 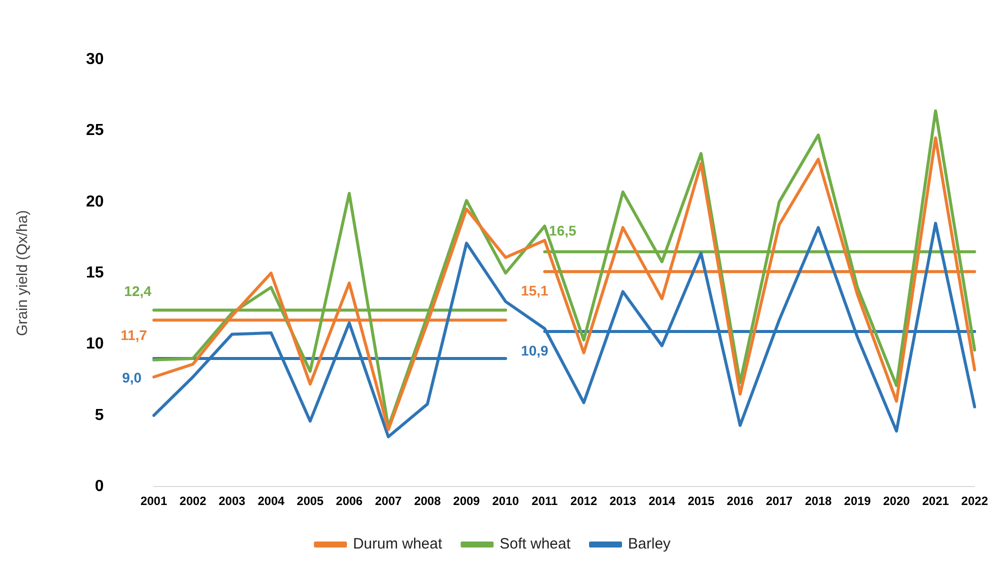 What do you see at coordinates (536, 544) in the screenshot?
I see `legend-label: Soft wheat` at bounding box center [536, 544].